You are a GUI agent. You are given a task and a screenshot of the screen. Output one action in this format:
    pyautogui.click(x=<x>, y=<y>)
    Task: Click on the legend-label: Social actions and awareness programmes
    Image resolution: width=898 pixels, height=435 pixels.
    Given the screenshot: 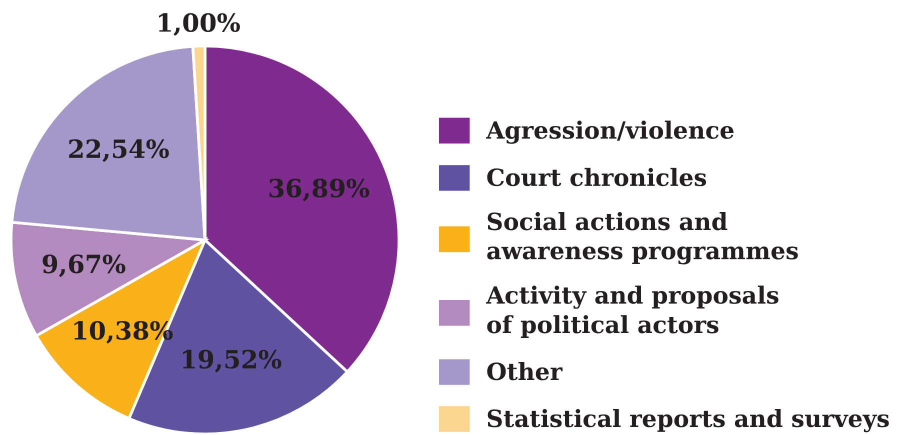 What is the action you would take?
    pyautogui.click(x=642, y=238)
    